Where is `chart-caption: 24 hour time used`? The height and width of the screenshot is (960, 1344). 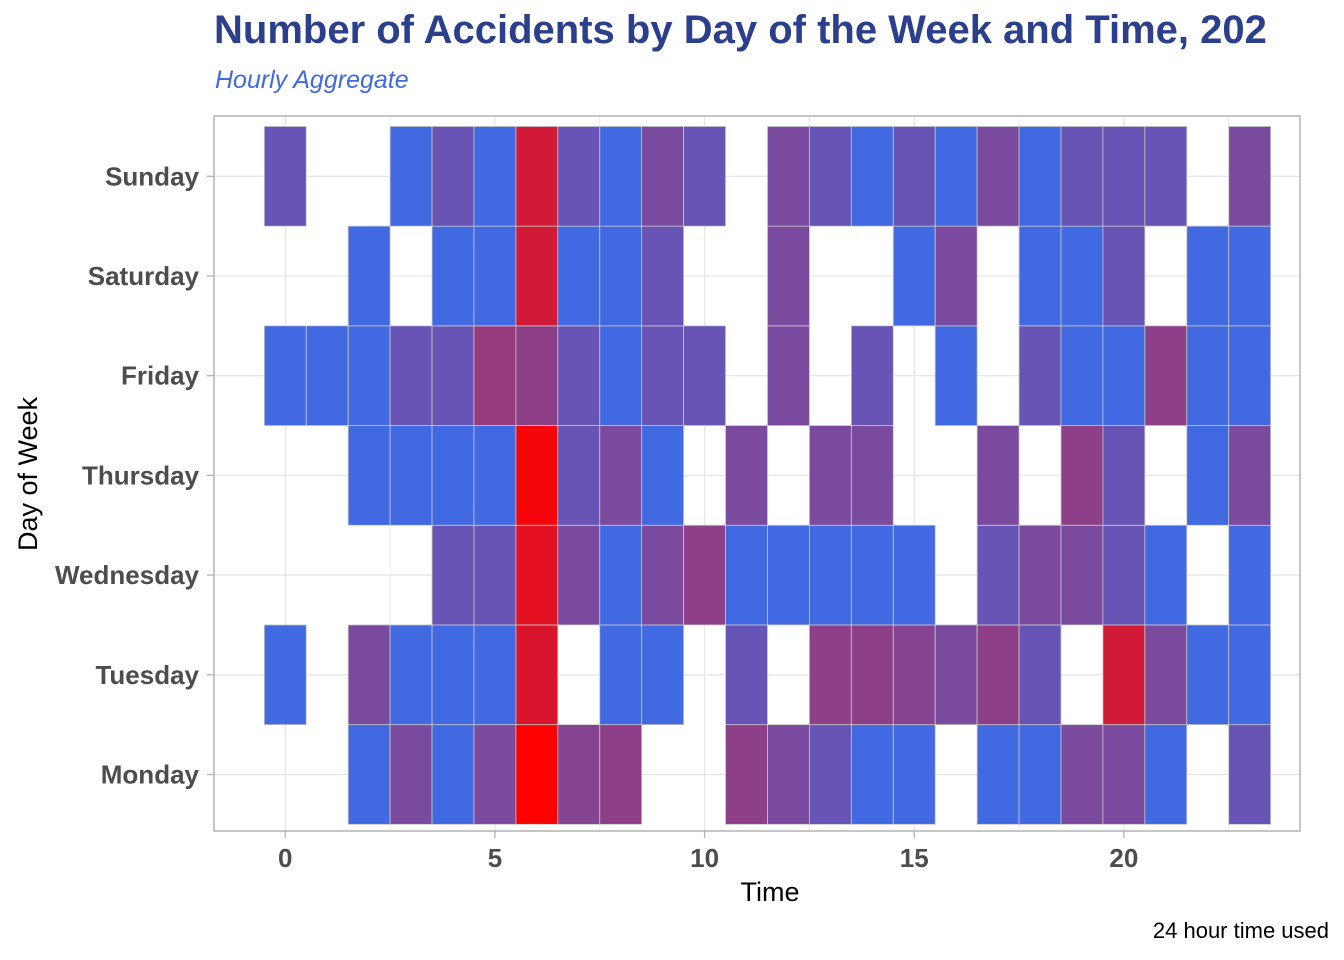
chart-caption: 24 hour time used is located at coordinates (1240, 930).